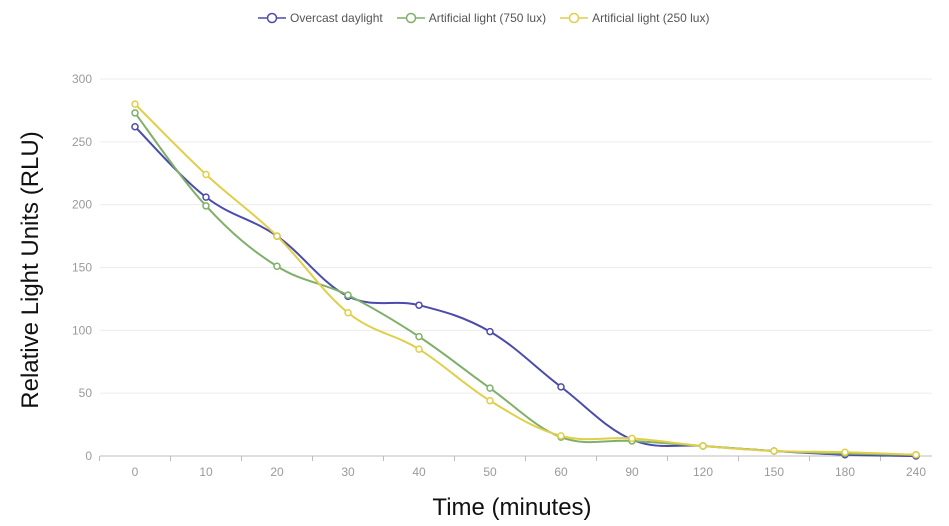 The image size is (949, 526). What do you see at coordinates (348, 472) in the screenshot?
I see `x-tick-label: 30` at bounding box center [348, 472].